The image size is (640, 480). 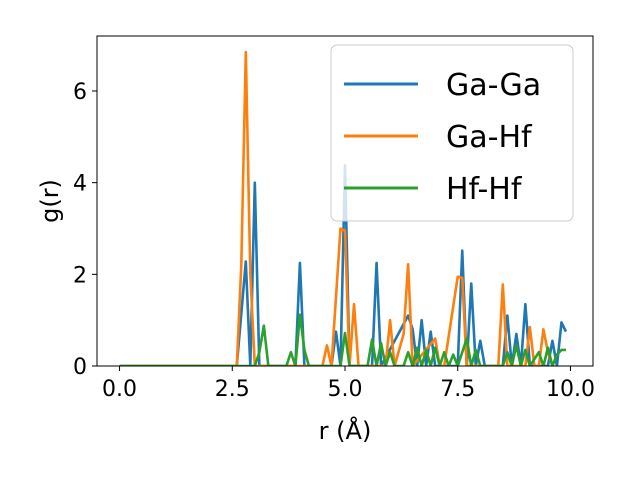 I want to click on x-tick-label: 2.5, so click(x=232, y=389).